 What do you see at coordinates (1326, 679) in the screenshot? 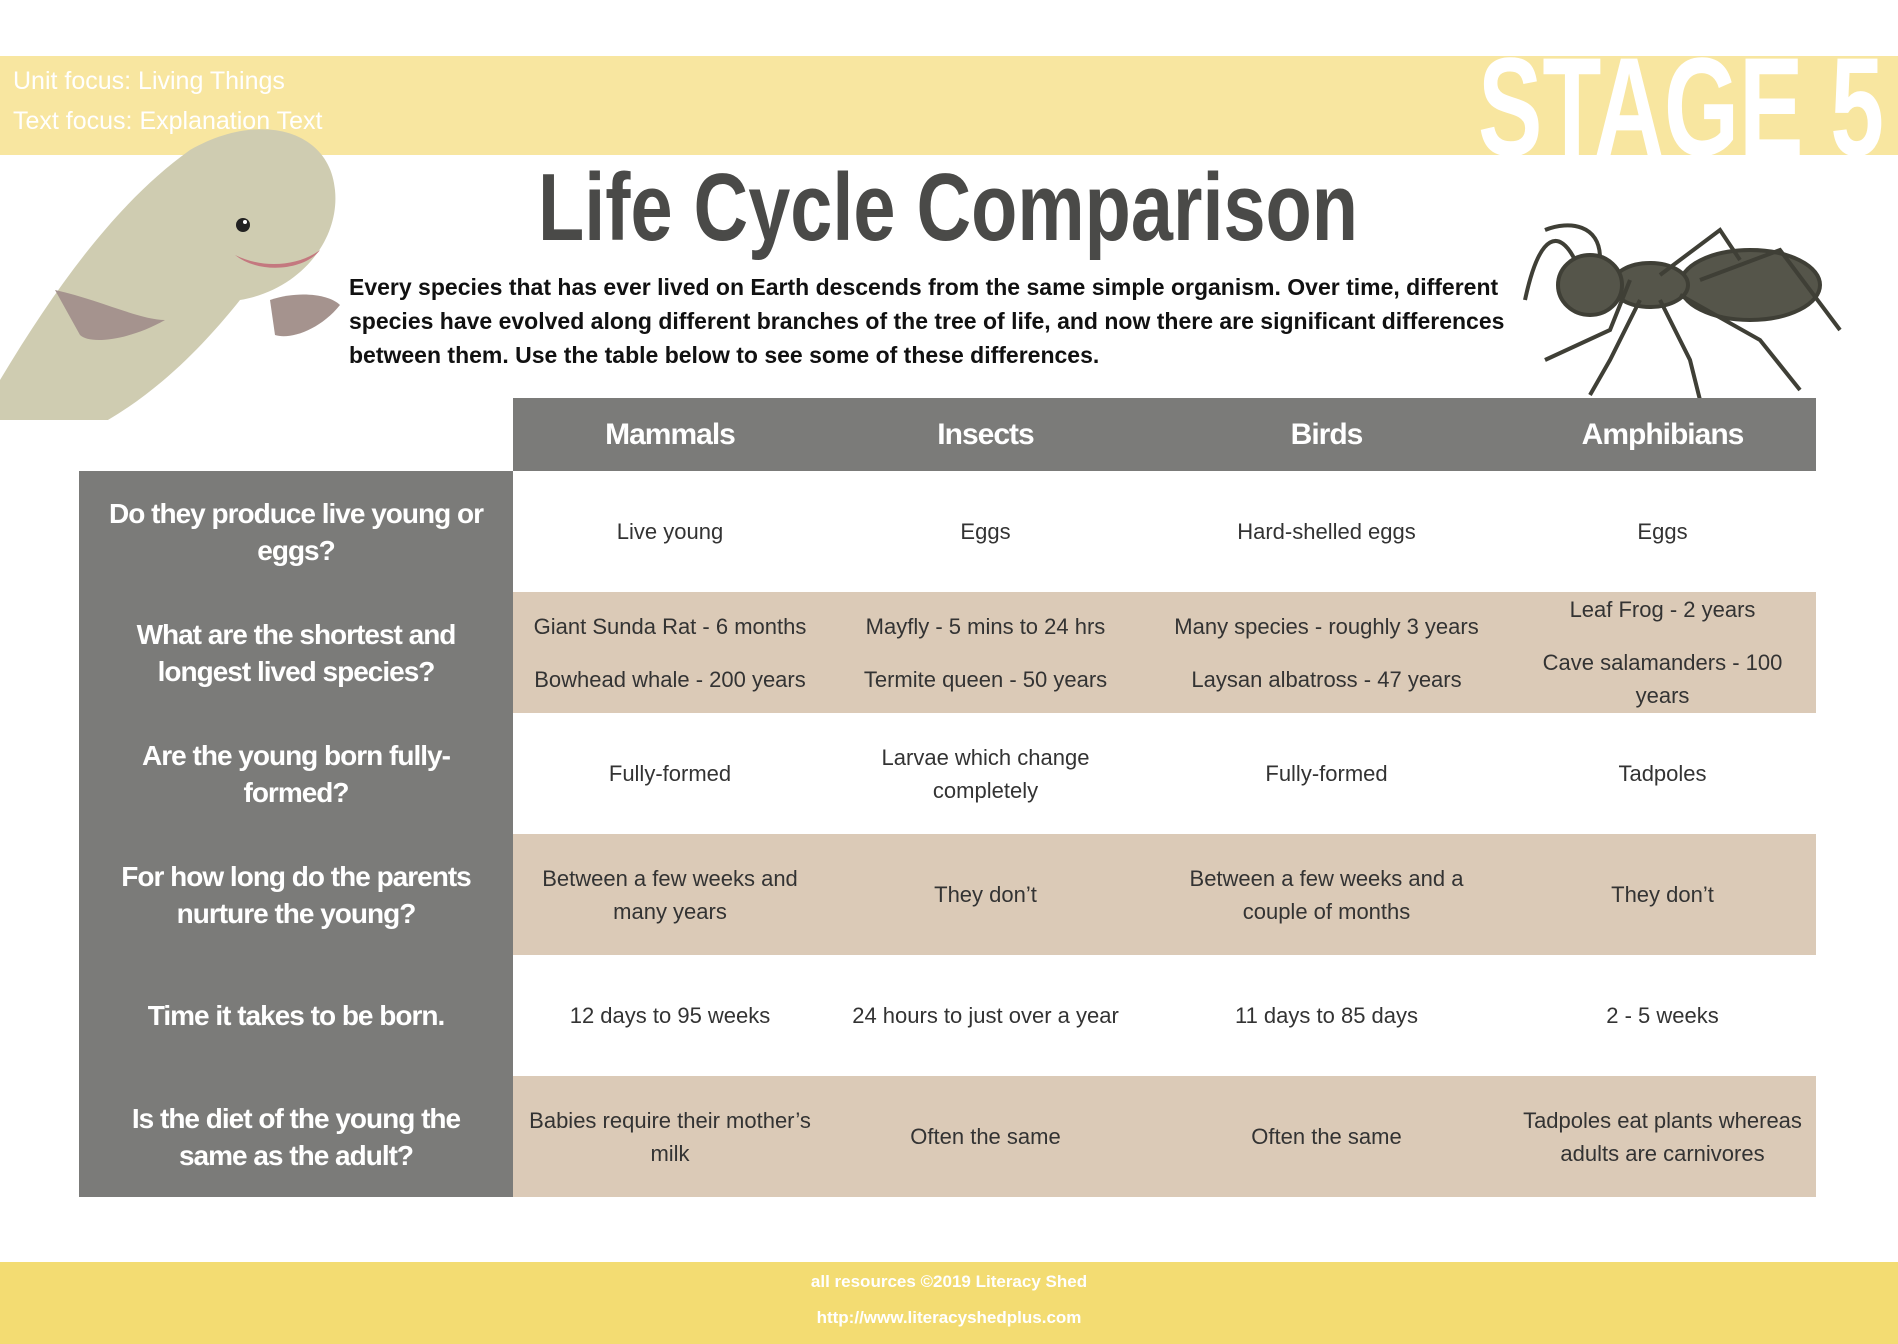
I see `cell-line: Laysan albatross - 47 years` at bounding box center [1326, 679].